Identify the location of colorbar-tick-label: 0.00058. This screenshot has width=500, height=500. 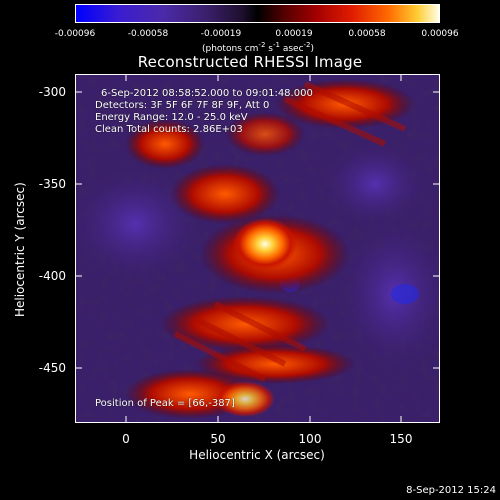
(367, 34).